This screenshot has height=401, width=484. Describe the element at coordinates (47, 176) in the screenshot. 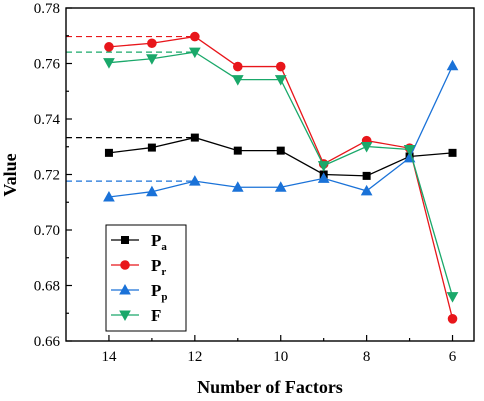

I see `y-tick-label: 0.72` at that location.